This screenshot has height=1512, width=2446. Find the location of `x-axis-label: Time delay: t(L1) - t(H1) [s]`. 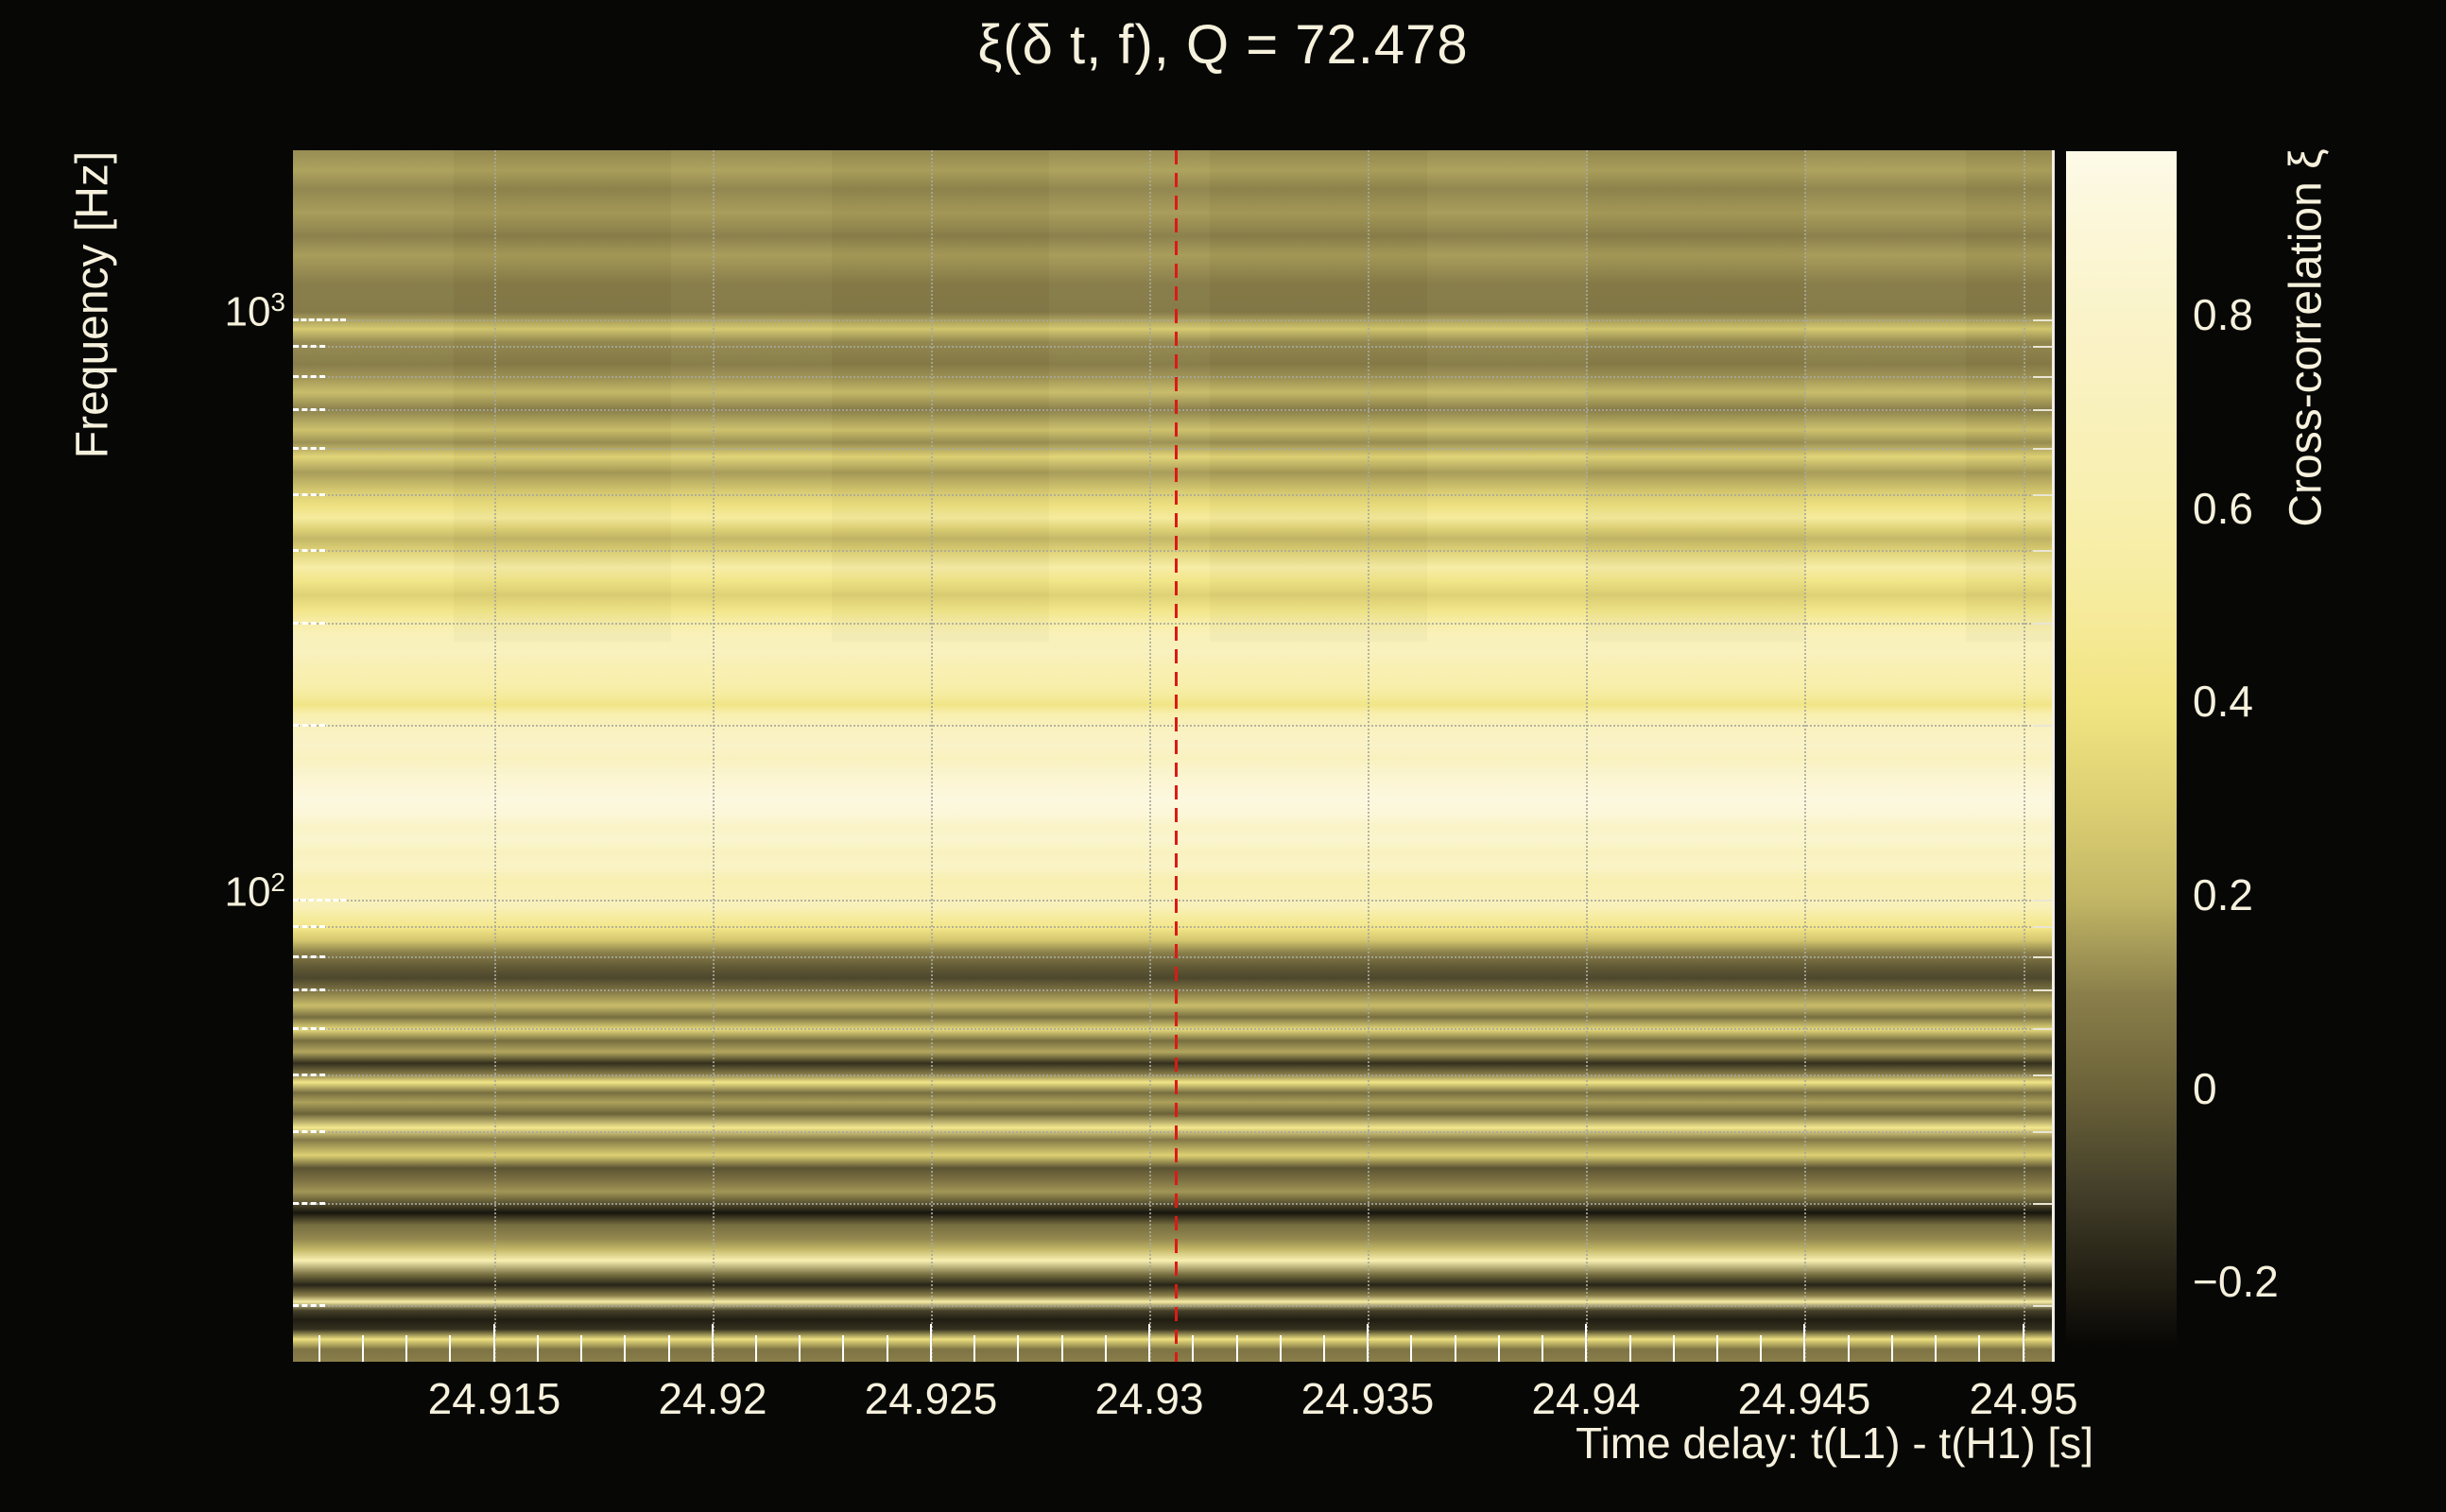

x-axis-label: Time delay: t(L1) - t(H1) [s] is located at coordinates (1834, 1443).